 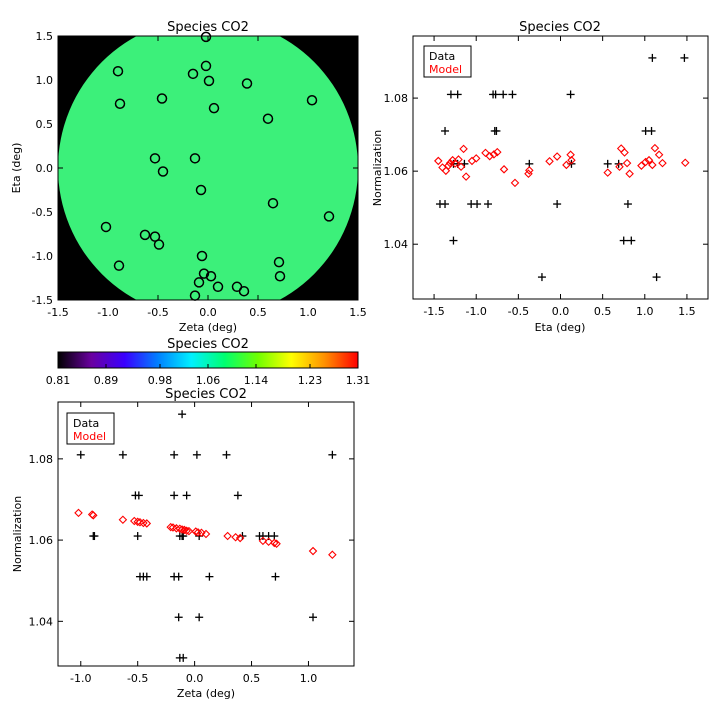 I want to click on colorbar-tick-label: 1.31, so click(x=358, y=380).